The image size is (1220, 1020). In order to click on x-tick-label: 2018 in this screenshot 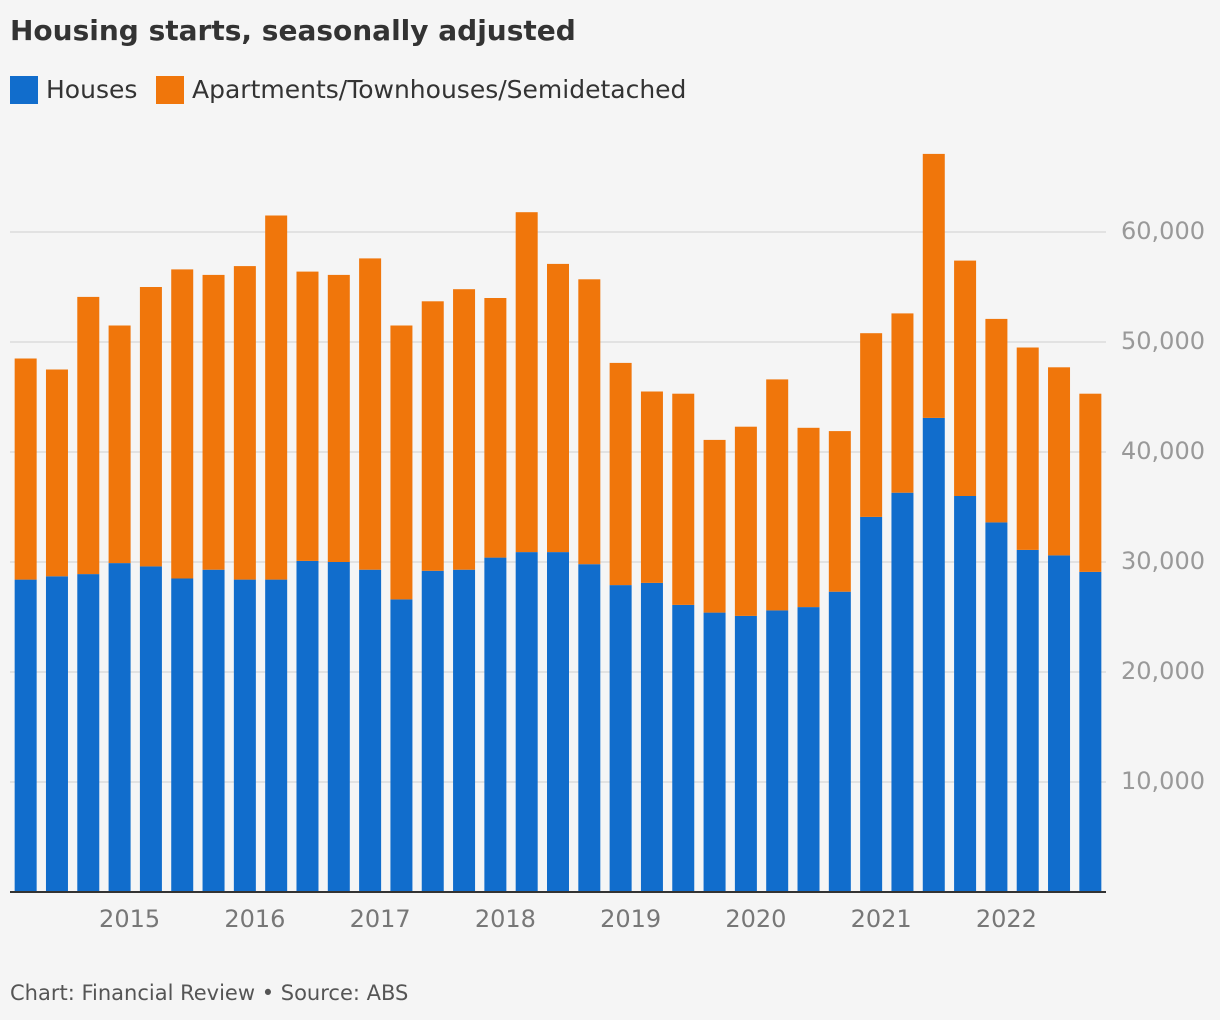, I will do `click(505, 919)`.